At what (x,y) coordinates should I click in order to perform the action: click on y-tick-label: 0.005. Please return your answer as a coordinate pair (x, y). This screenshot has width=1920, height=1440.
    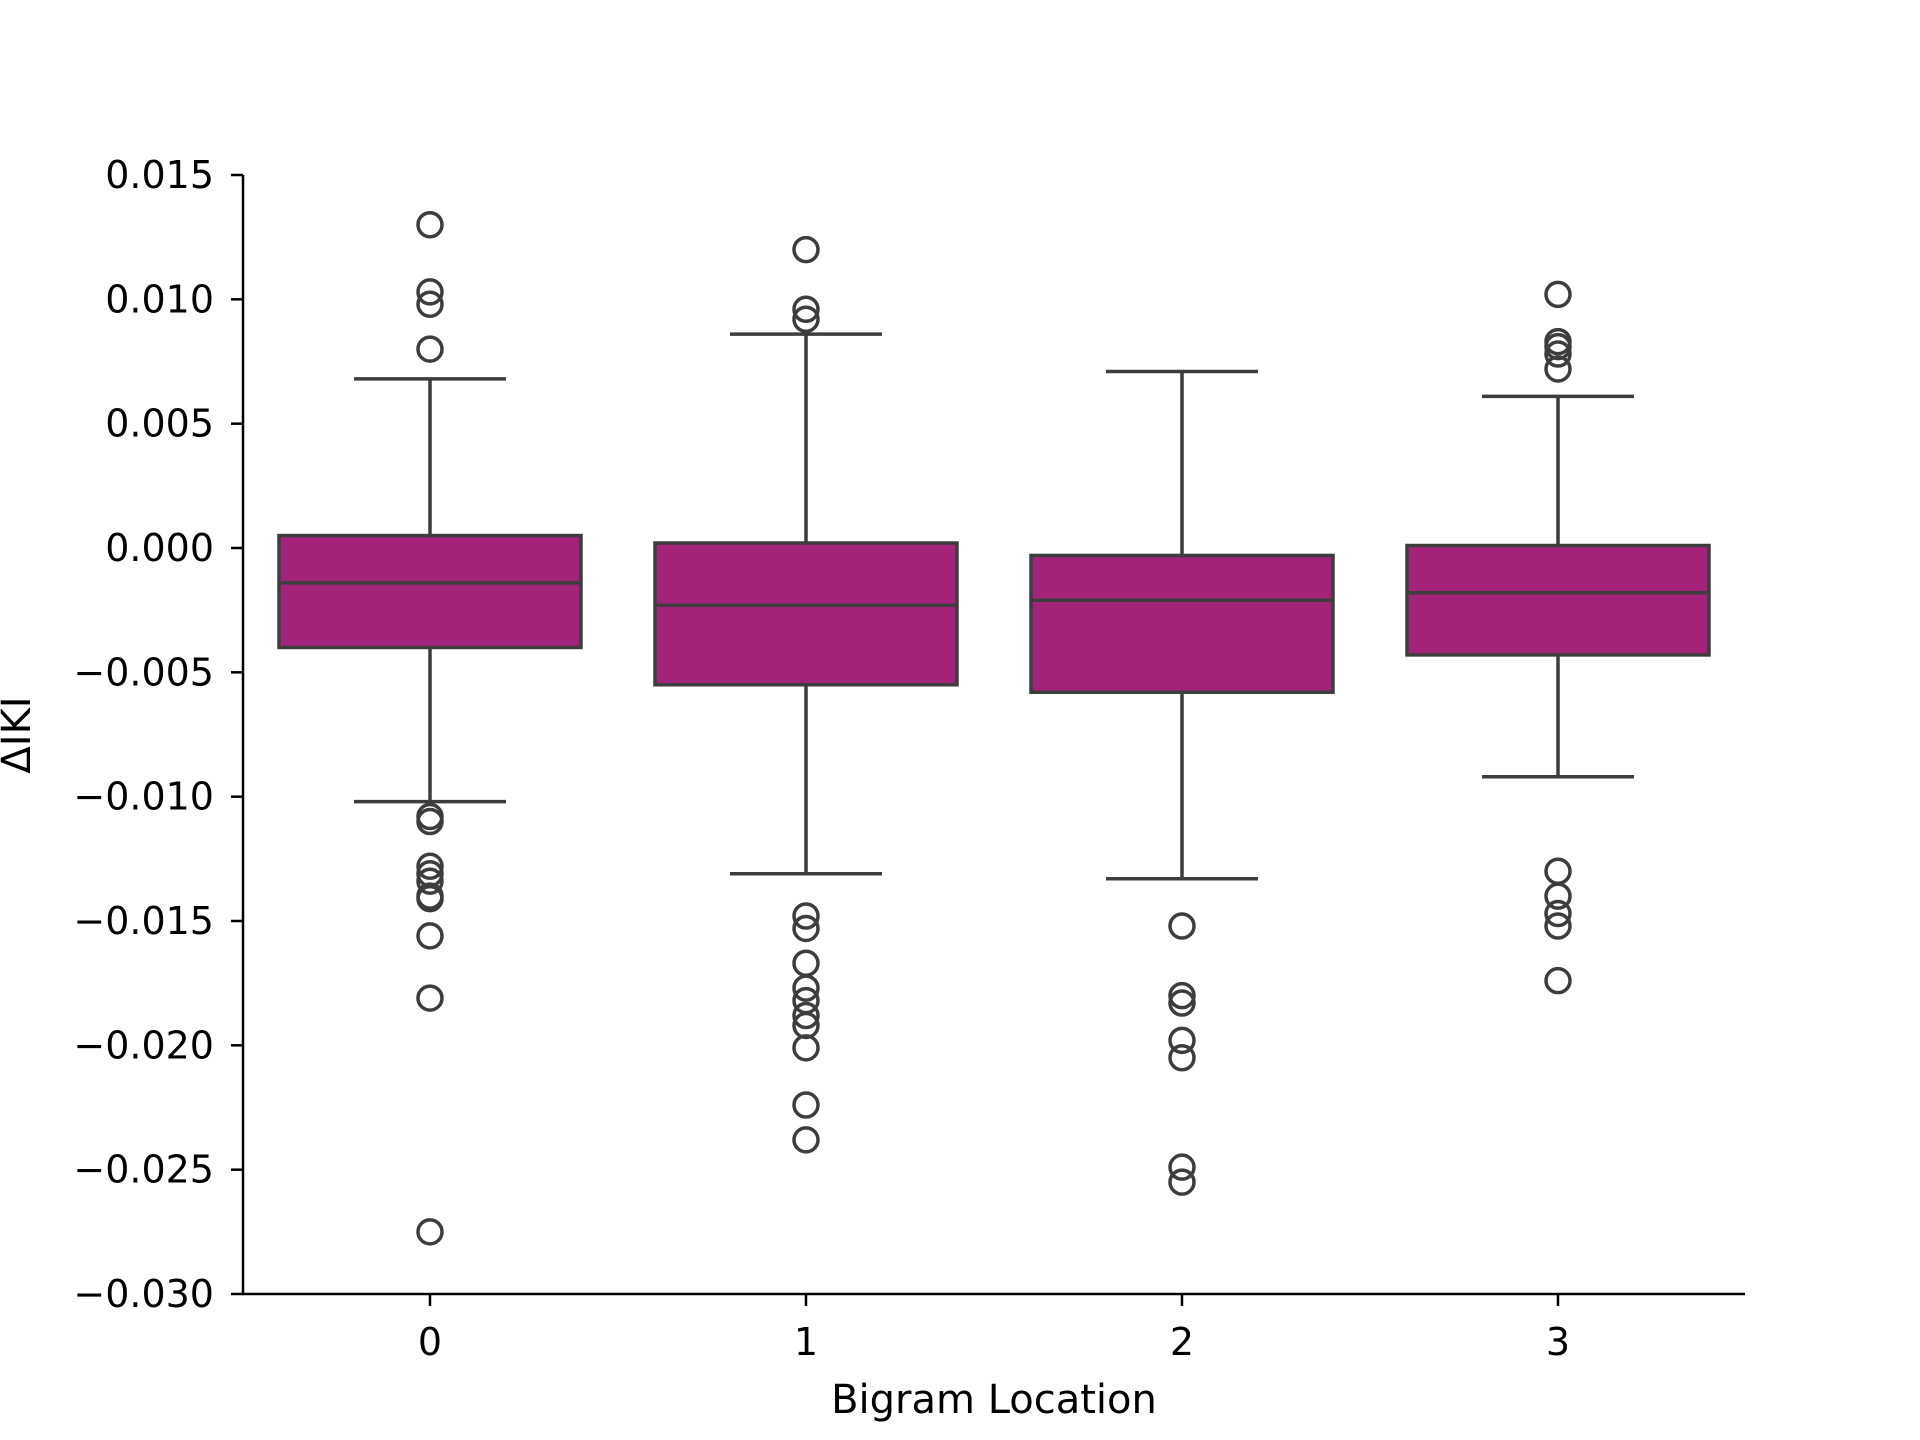
    Looking at the image, I should click on (159, 424).